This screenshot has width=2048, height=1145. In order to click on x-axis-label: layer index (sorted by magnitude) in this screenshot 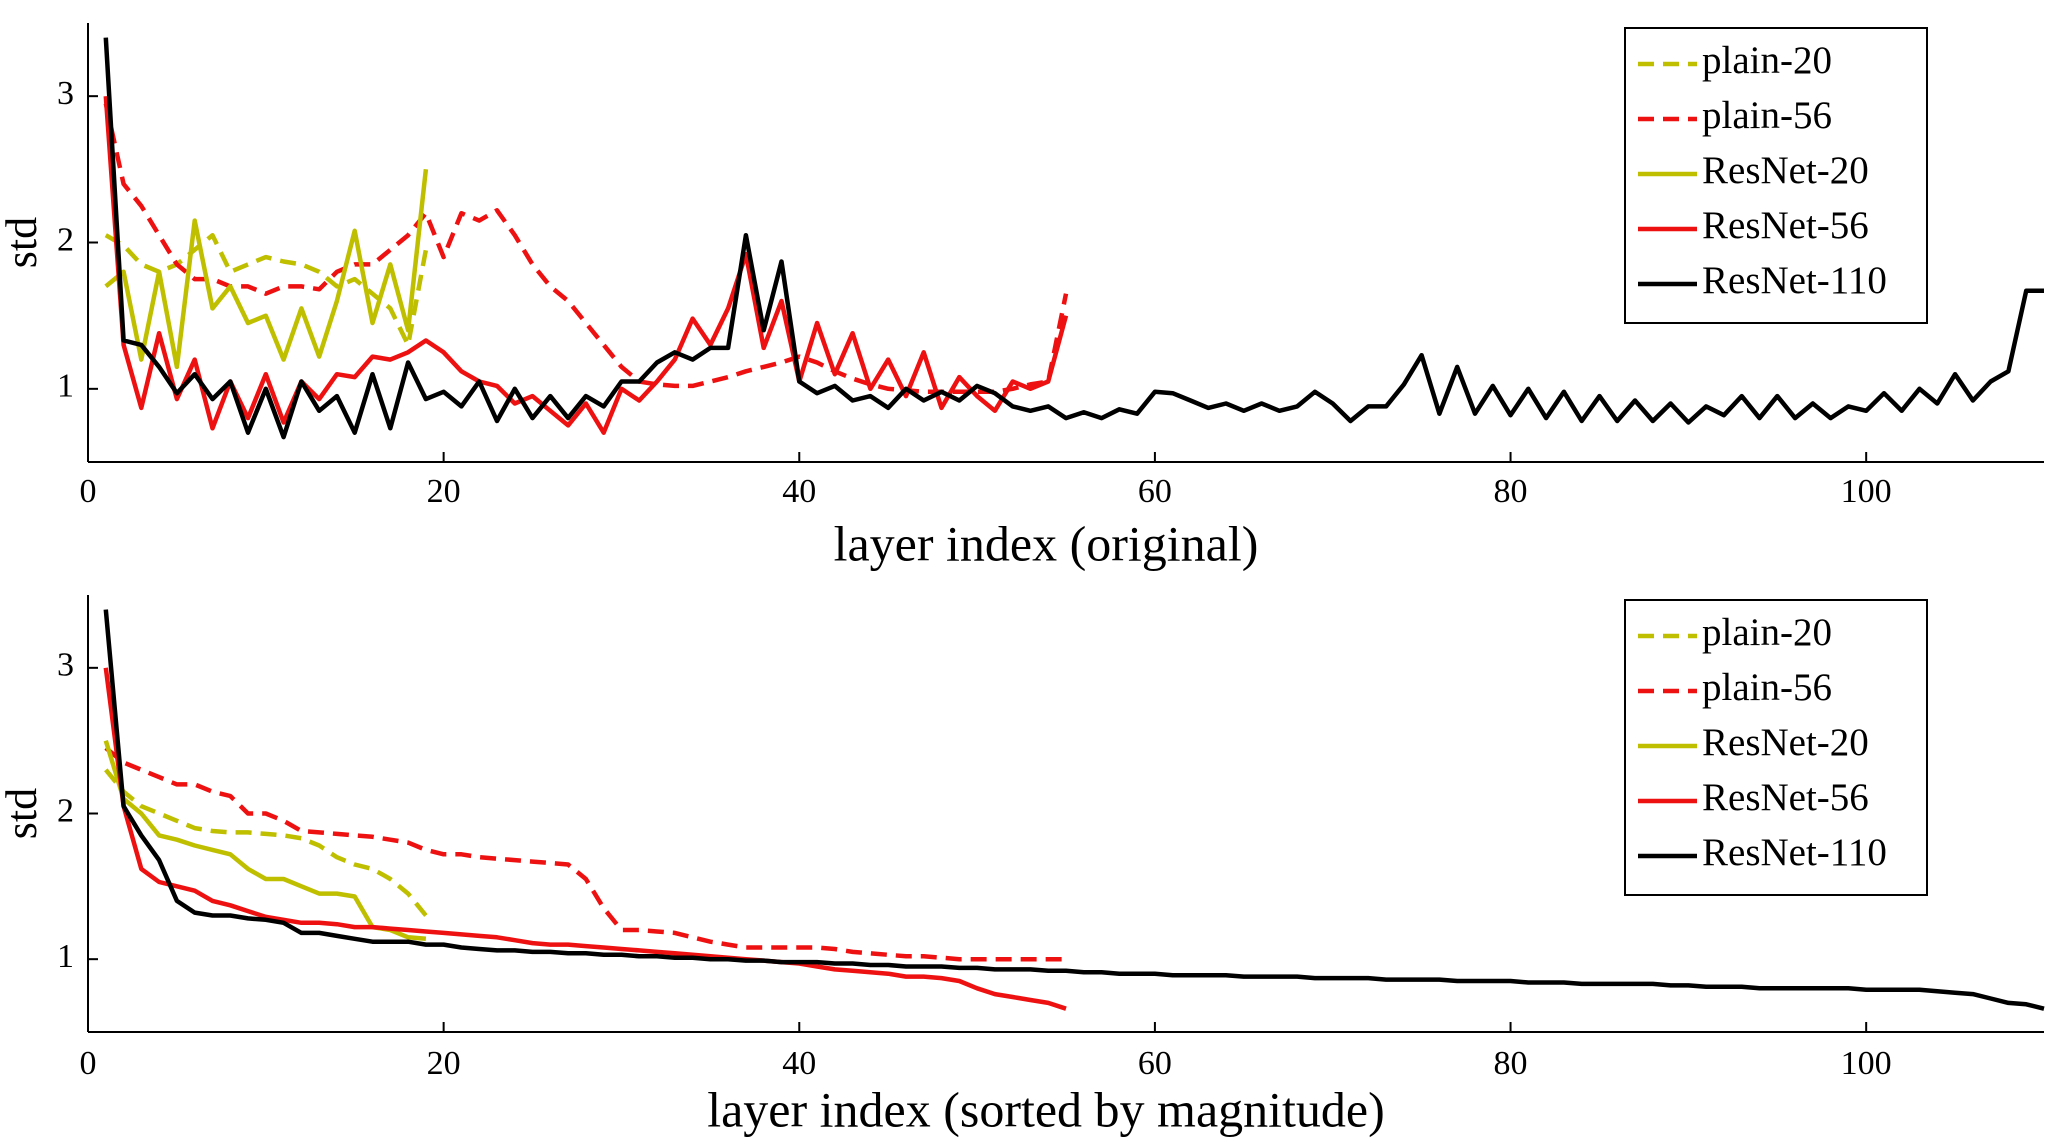, I will do `click(1046, 1109)`.